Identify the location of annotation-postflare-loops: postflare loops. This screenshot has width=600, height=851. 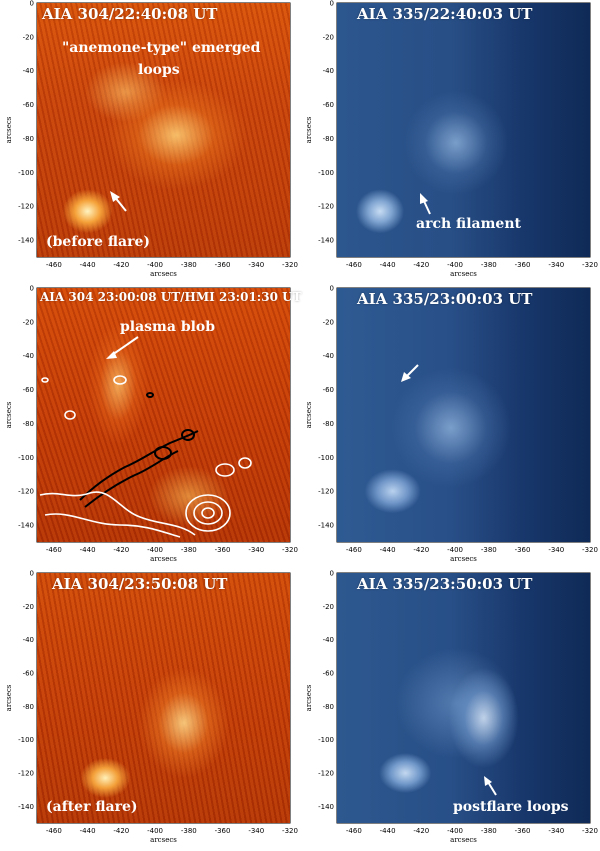
(511, 807).